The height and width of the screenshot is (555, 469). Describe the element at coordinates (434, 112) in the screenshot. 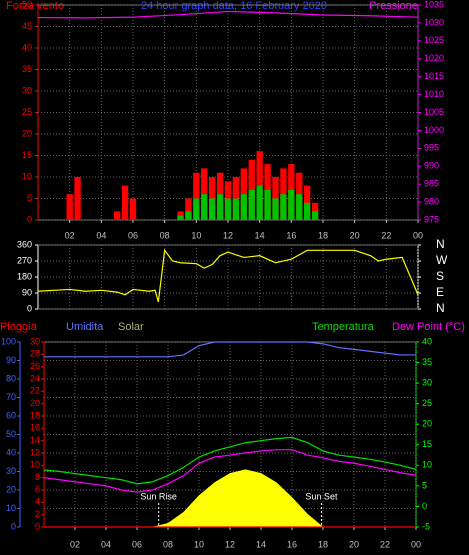

I see `y2-tick-label: 1005` at that location.